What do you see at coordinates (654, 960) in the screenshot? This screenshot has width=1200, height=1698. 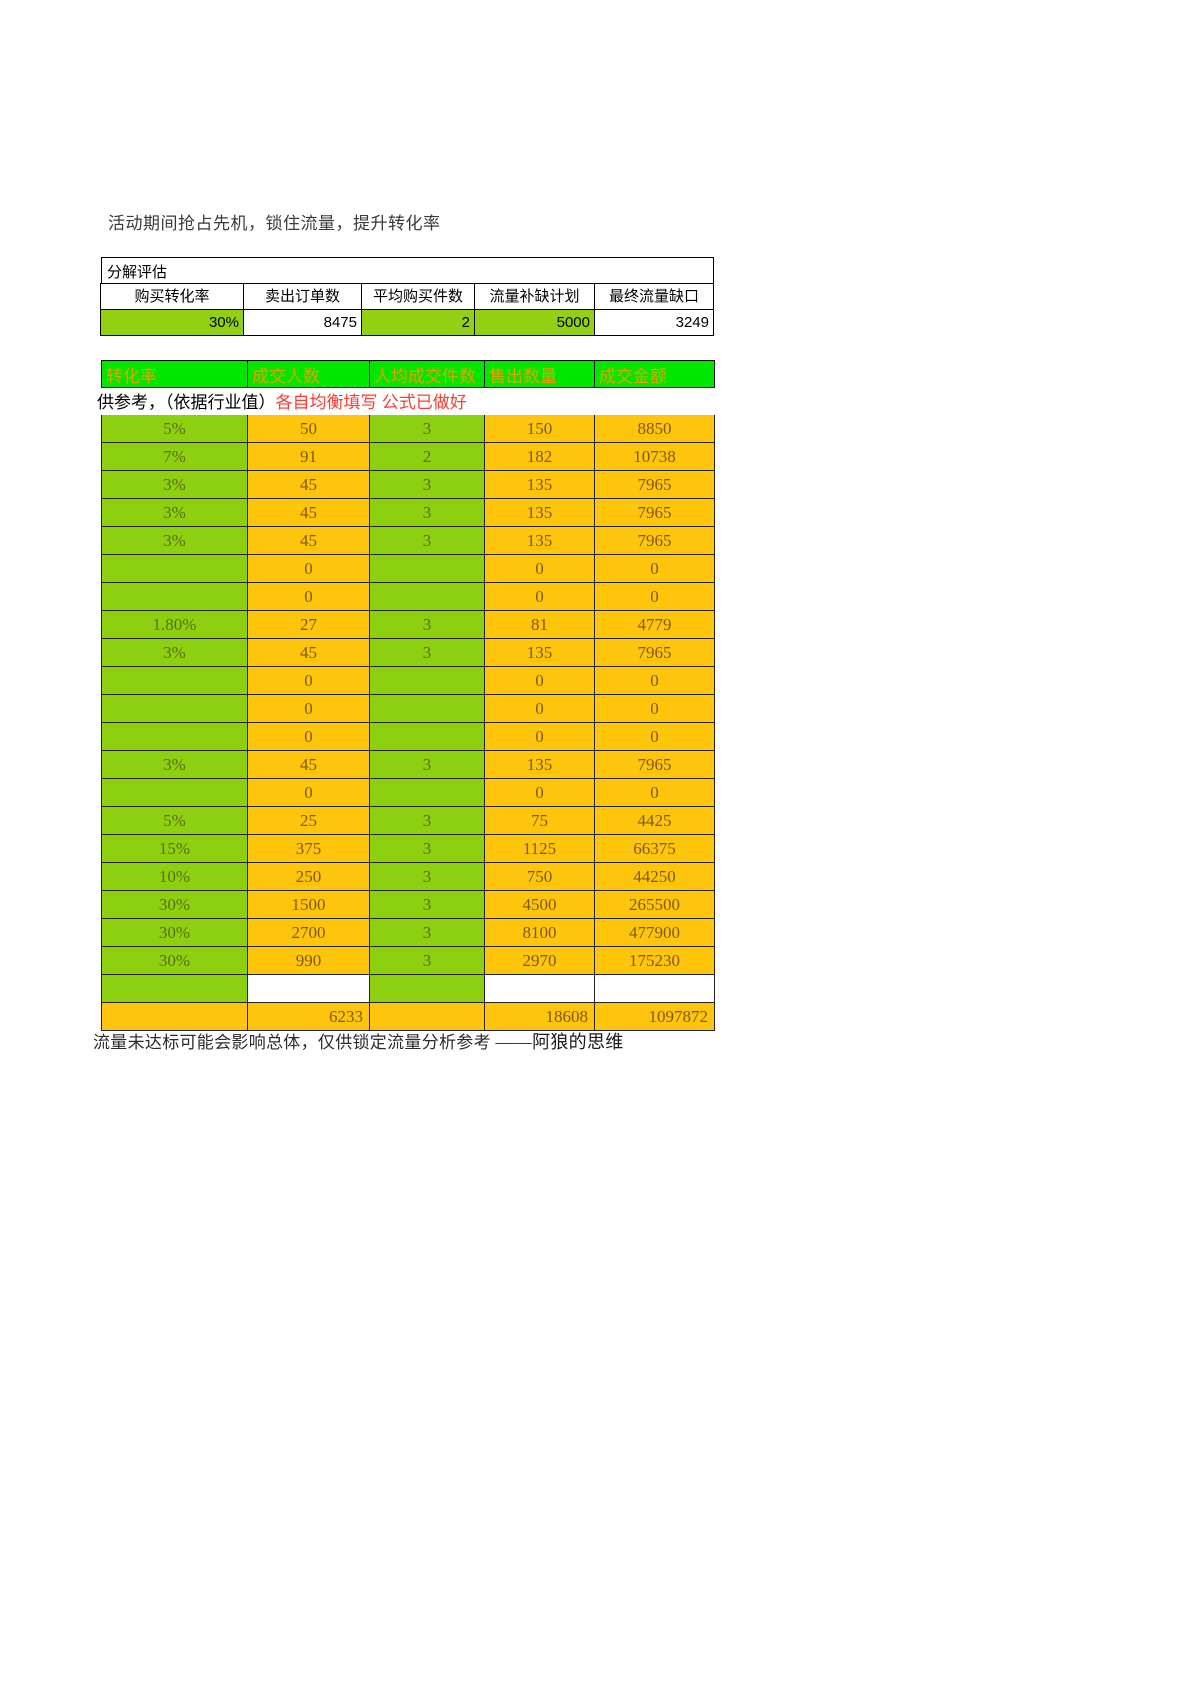 I see `table-cell: 175230` at bounding box center [654, 960].